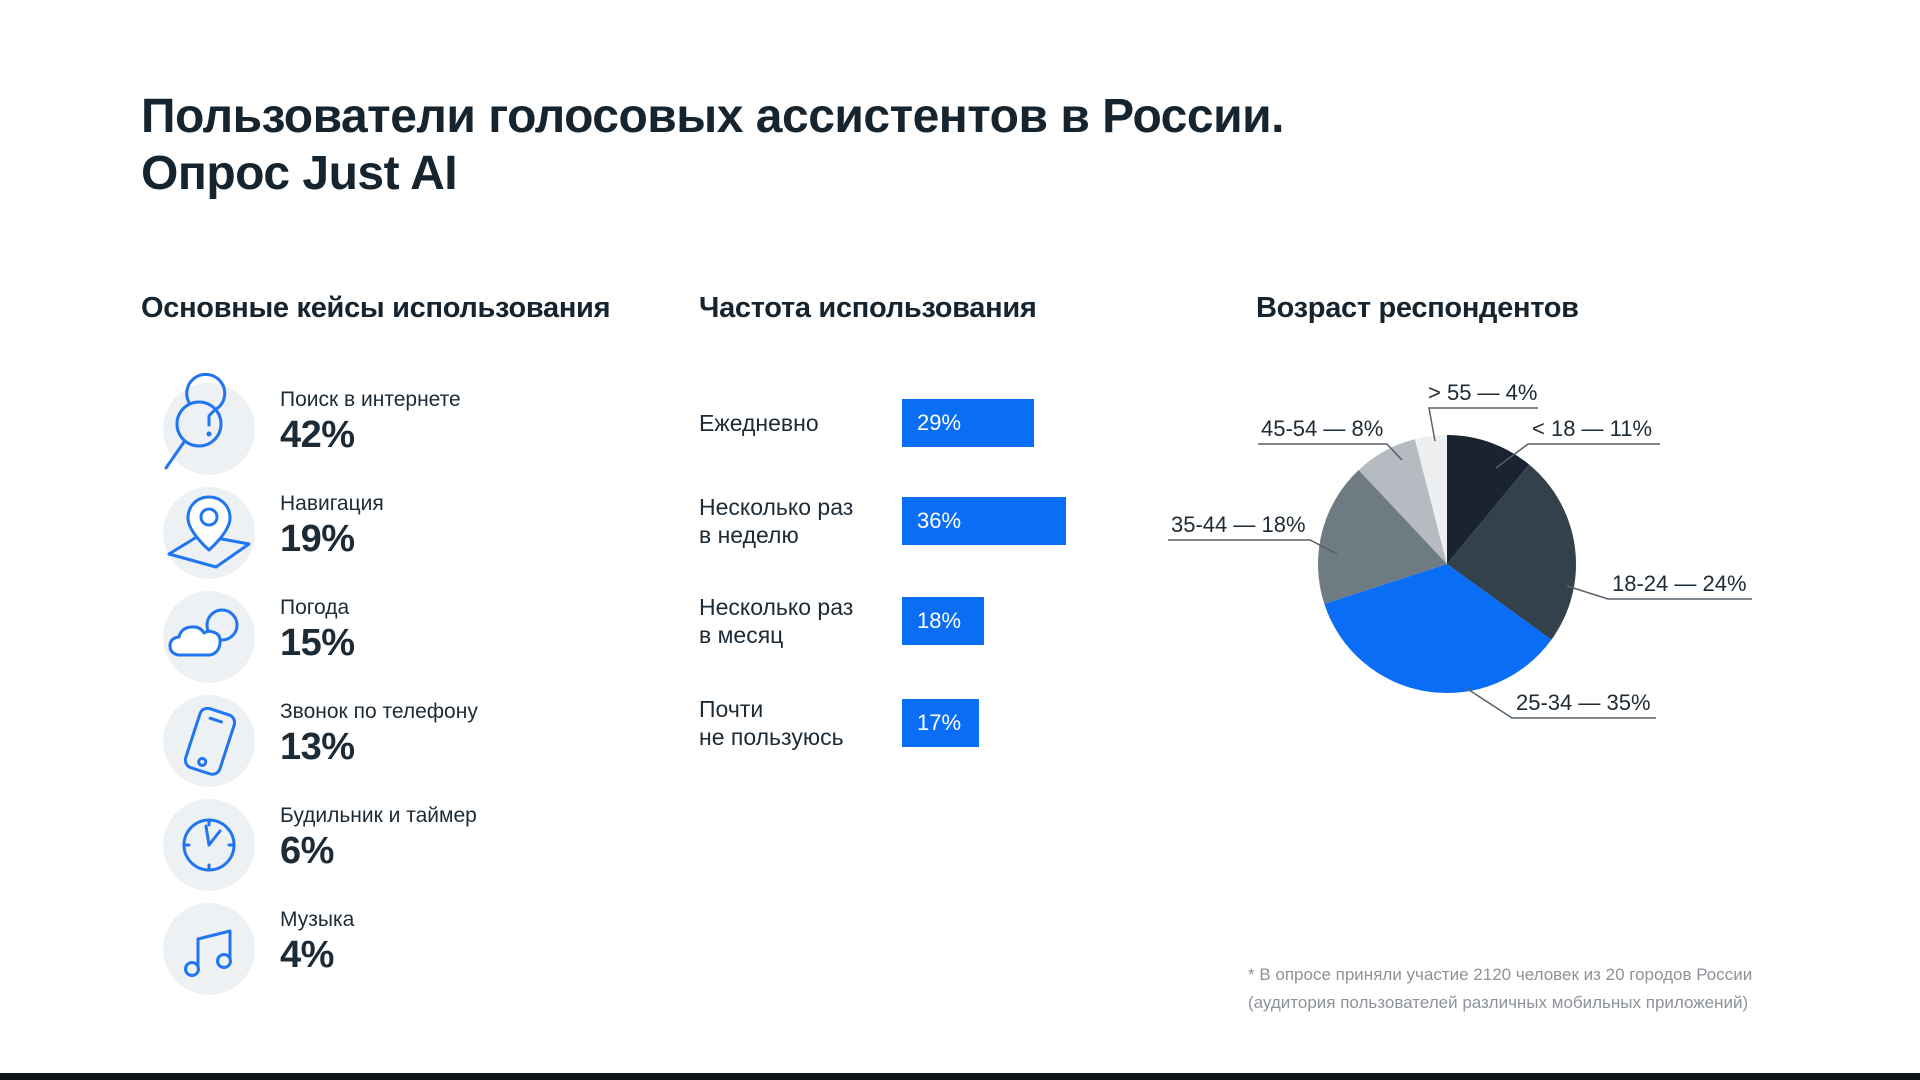 The width and height of the screenshot is (1920, 1080). Describe the element at coordinates (1592, 428) in the screenshot. I see `pie-label-under-18: < 18 — 11%` at that location.